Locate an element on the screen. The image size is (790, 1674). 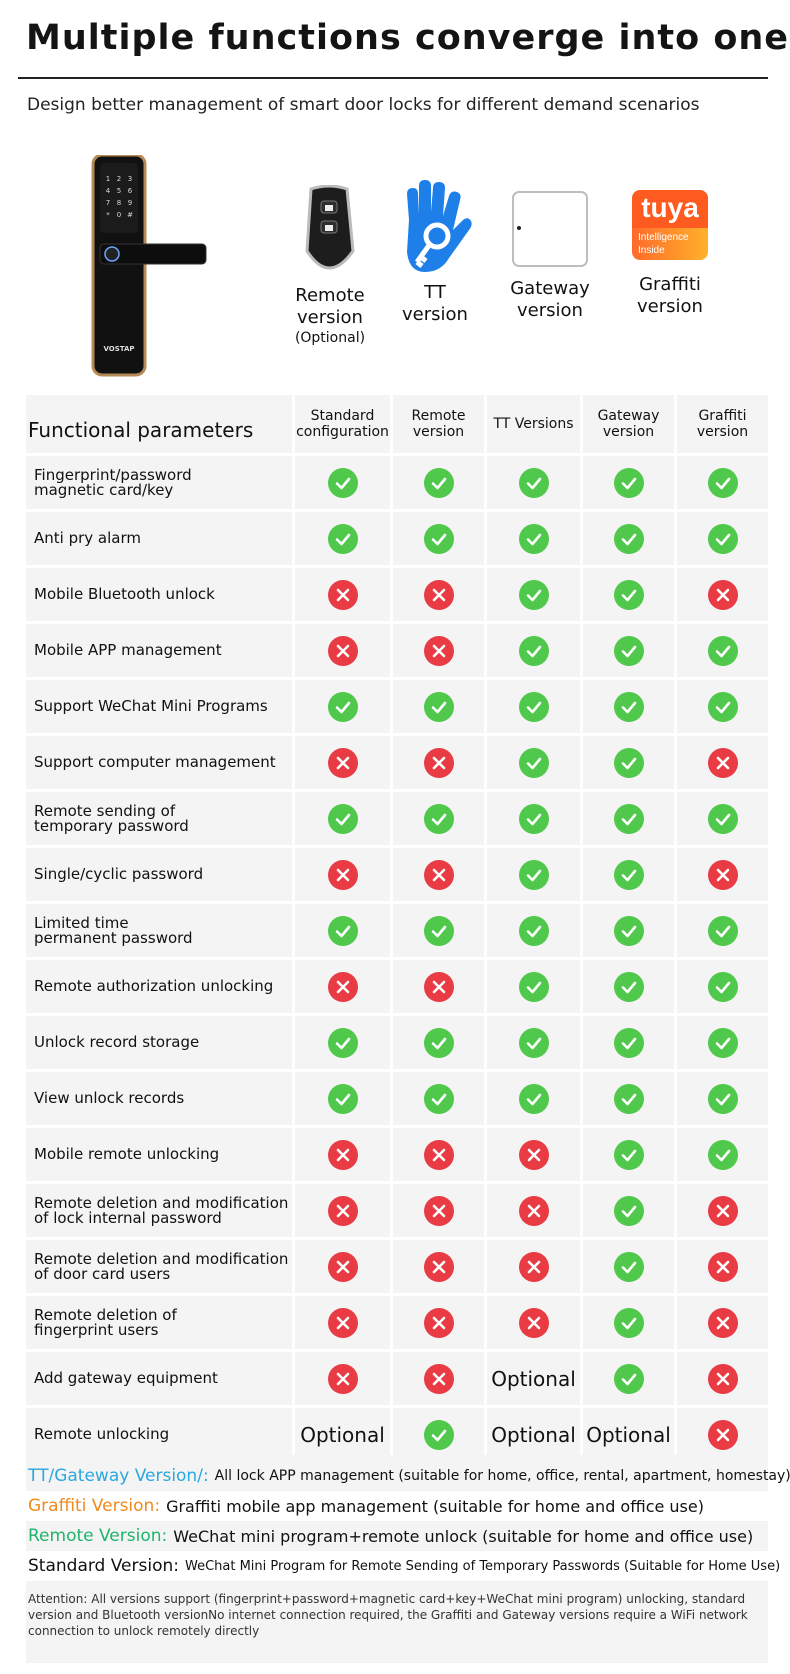
feature-label: Mobile APP management is located at coordinates (128, 650).